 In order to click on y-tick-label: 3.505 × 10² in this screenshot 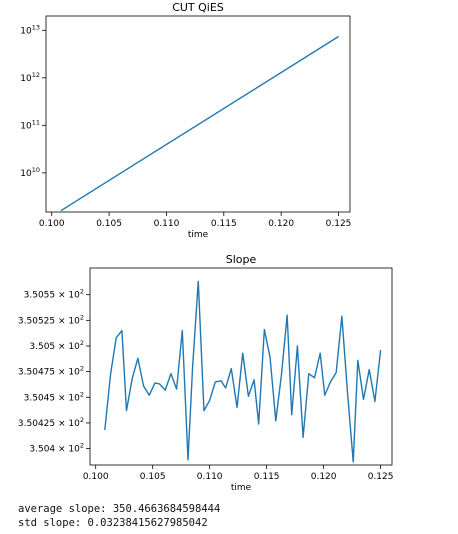, I will do `click(56, 345)`.